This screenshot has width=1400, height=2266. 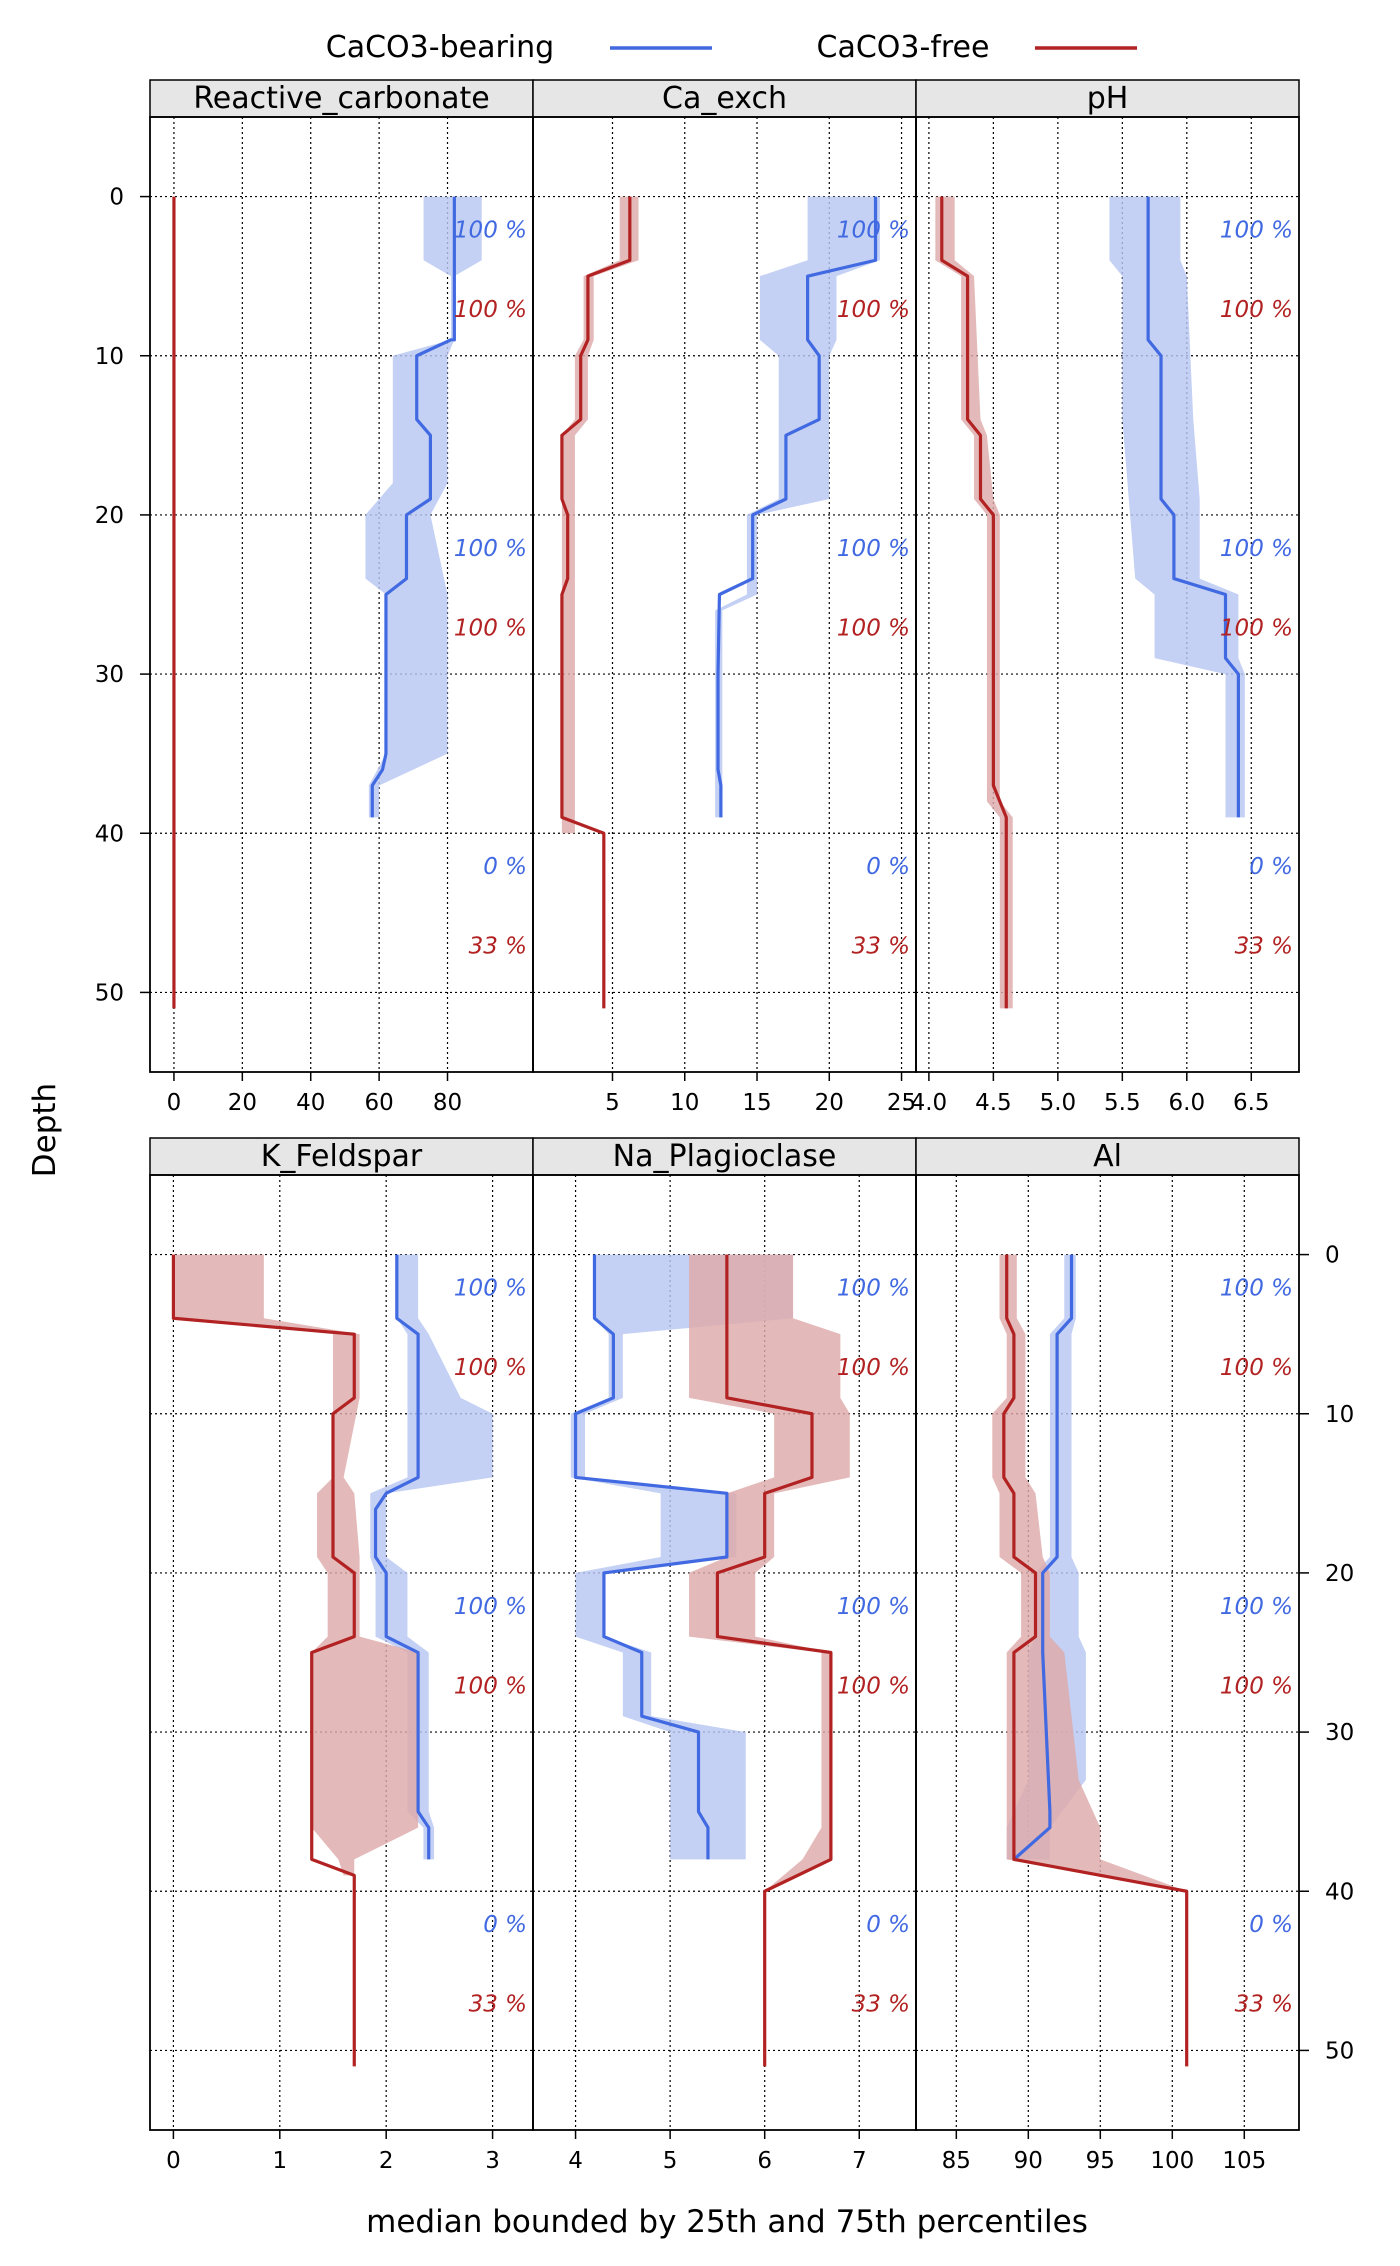 What do you see at coordinates (279, 2161) in the screenshot?
I see `x-tick-label-1: 1` at bounding box center [279, 2161].